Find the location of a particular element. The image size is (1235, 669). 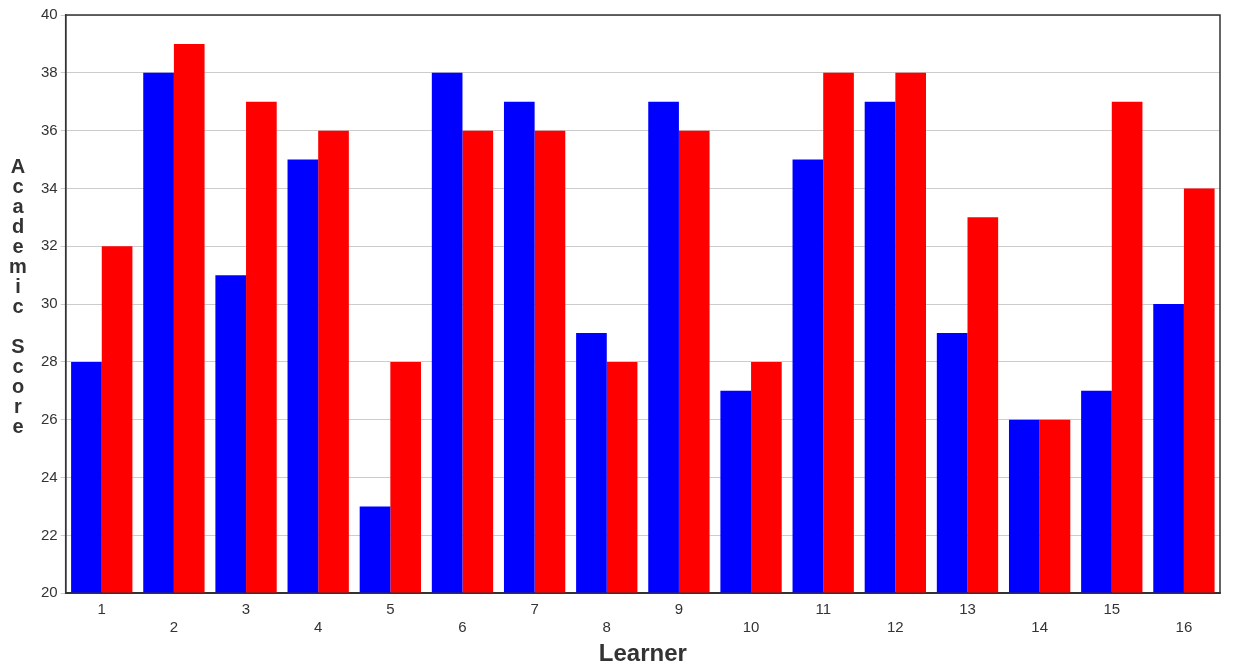

x-tick-label: 5 is located at coordinates (390, 609).